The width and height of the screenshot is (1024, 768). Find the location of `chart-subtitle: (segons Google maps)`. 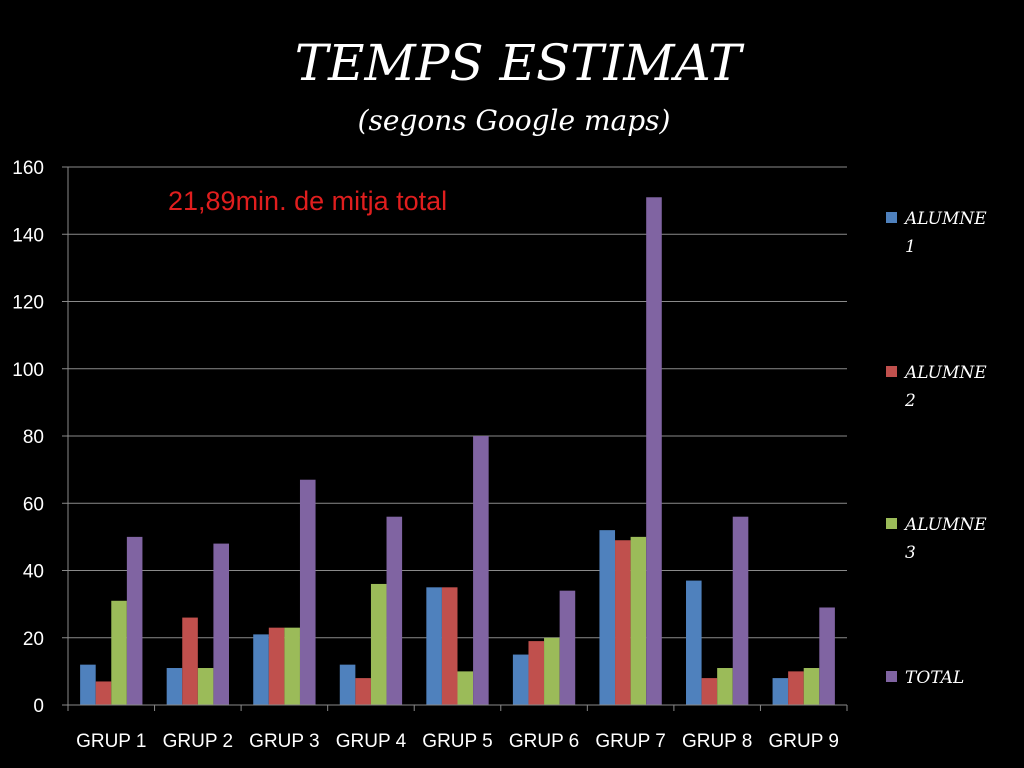

chart-subtitle: (segons Google maps) is located at coordinates (514, 120).